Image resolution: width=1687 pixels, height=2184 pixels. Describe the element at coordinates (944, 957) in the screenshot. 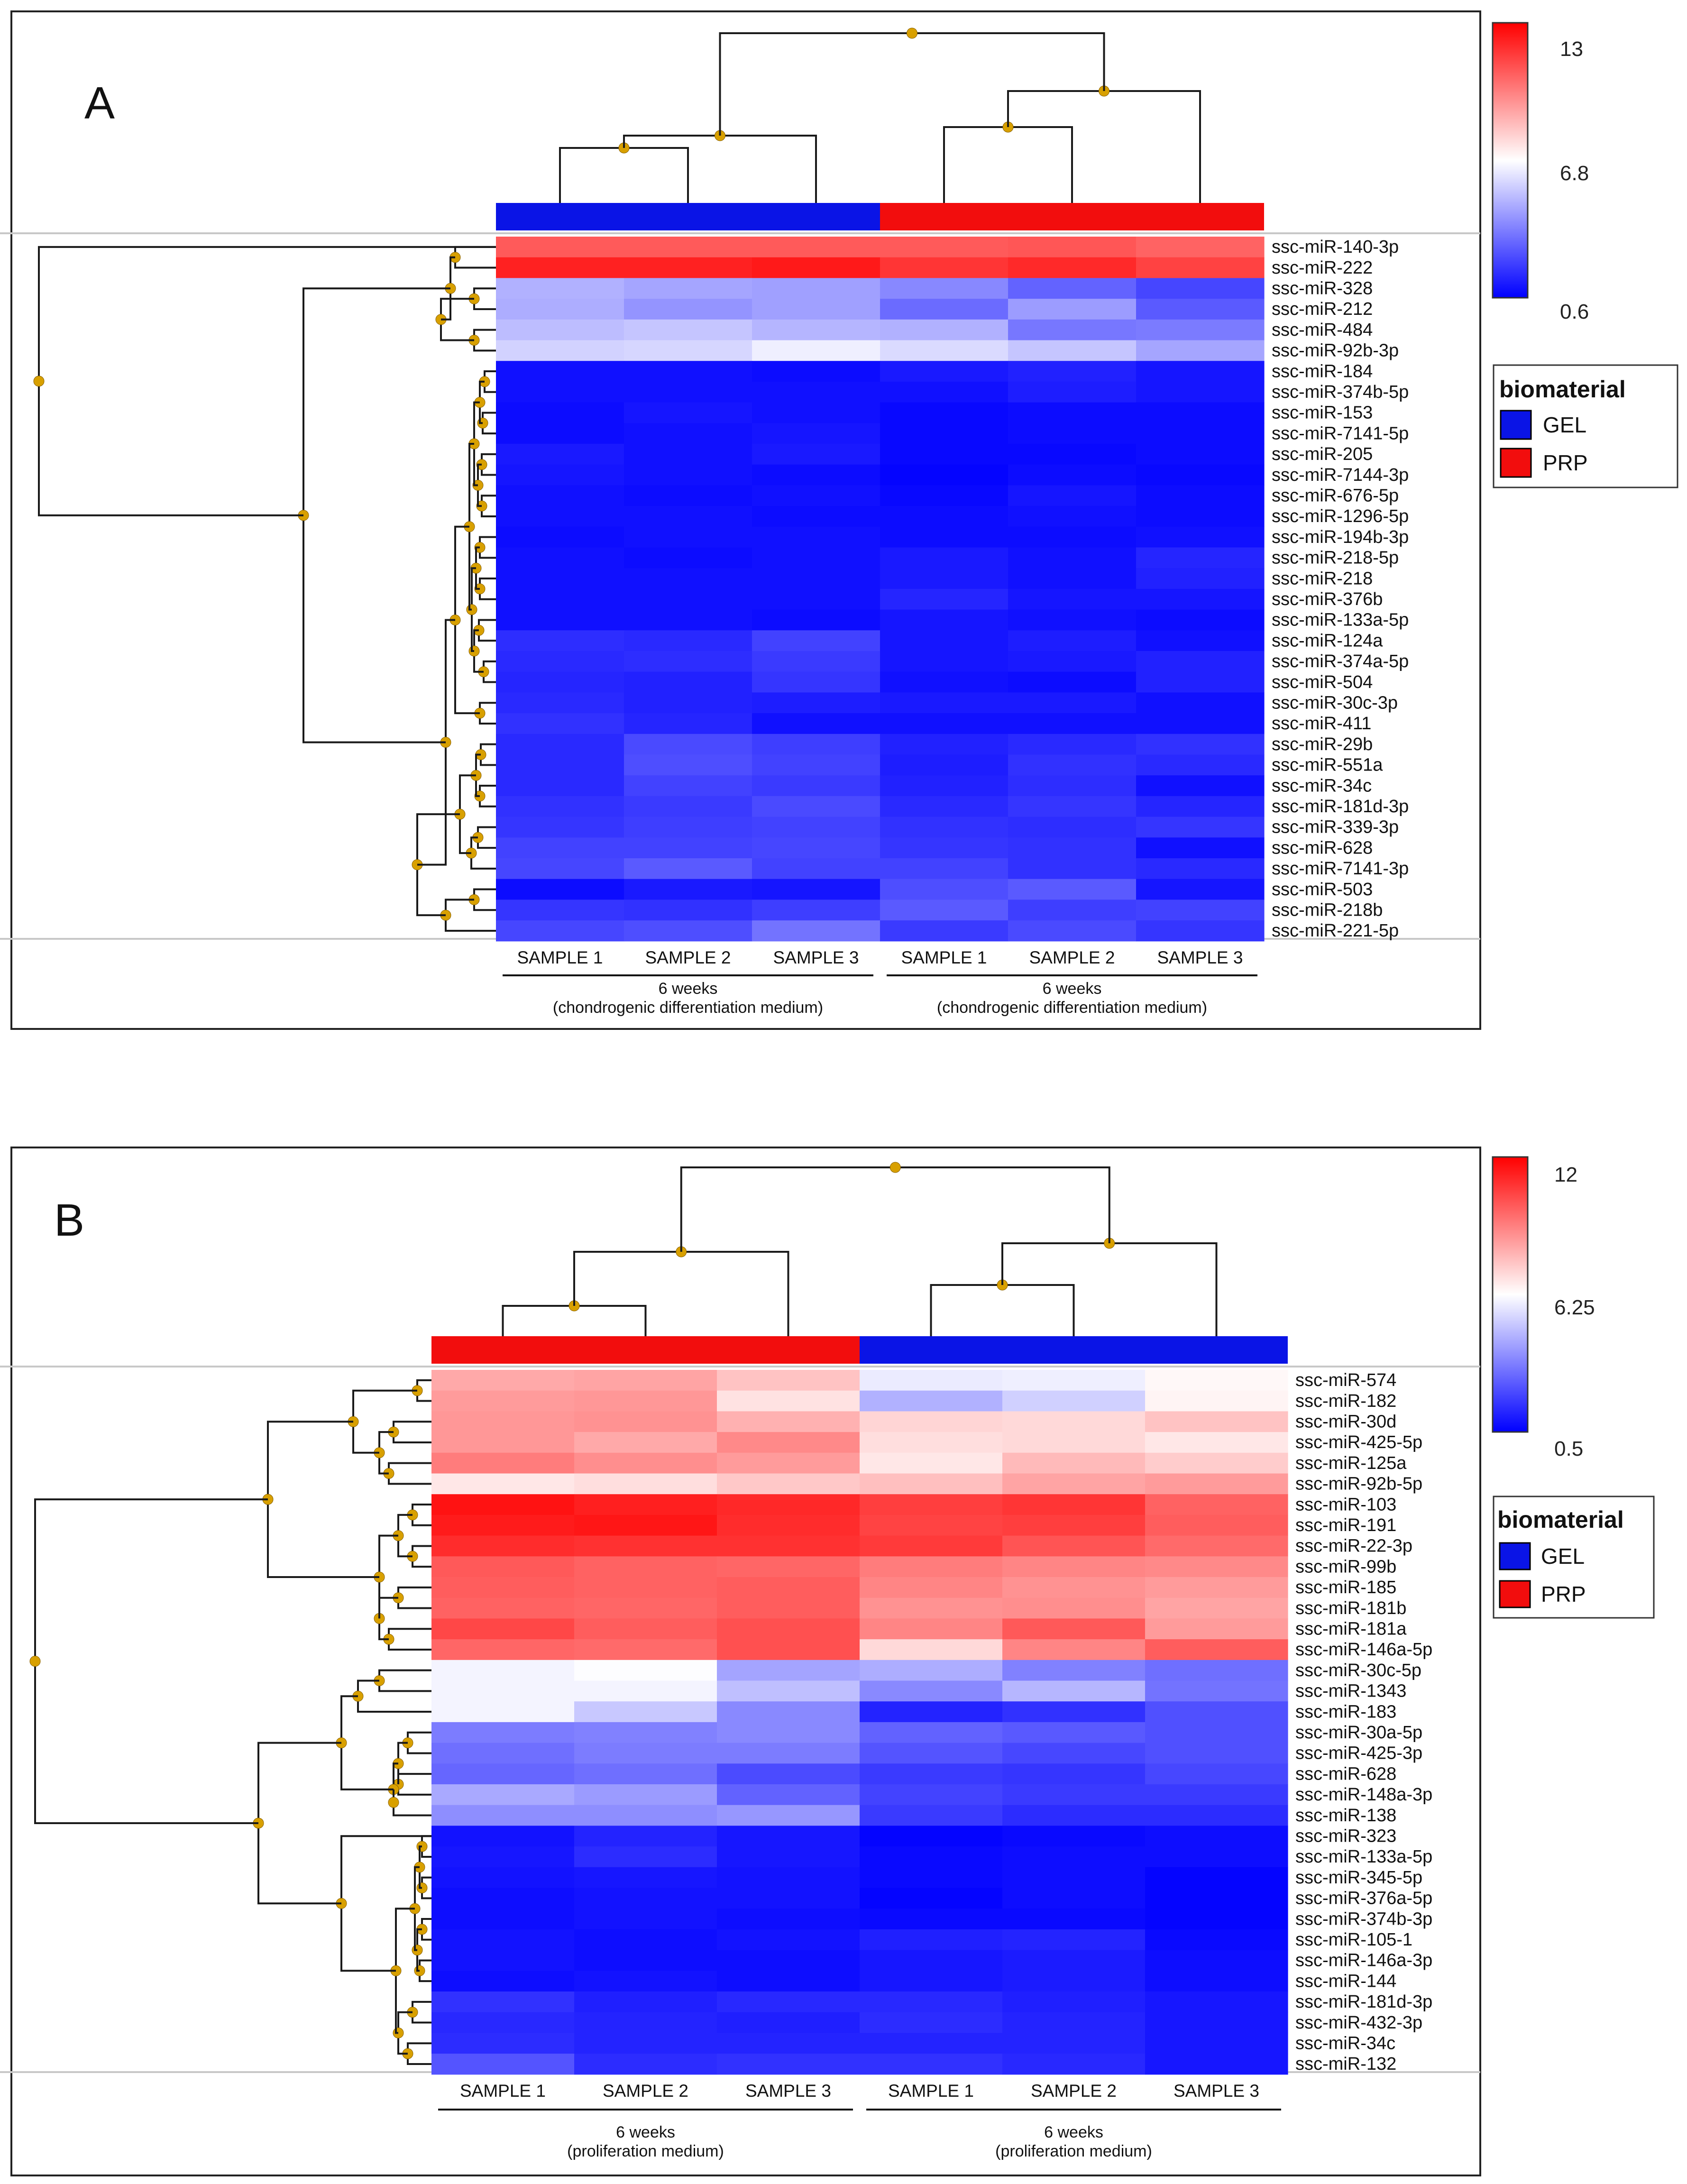

I see `column-label: SAMPLE 1` at that location.